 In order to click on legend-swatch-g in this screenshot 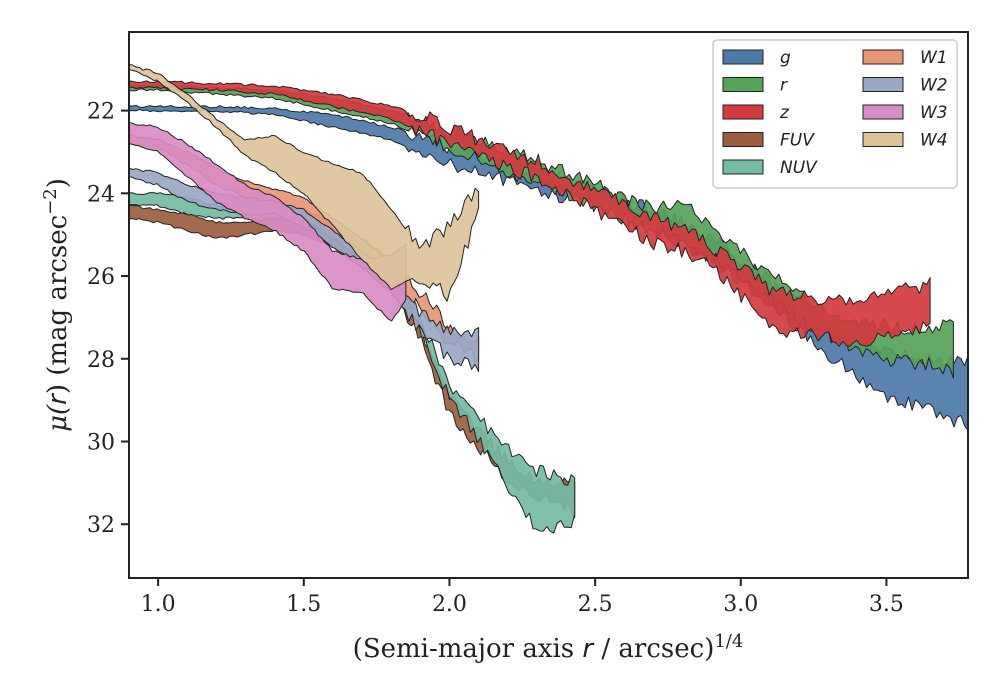, I will do `click(743, 57)`.